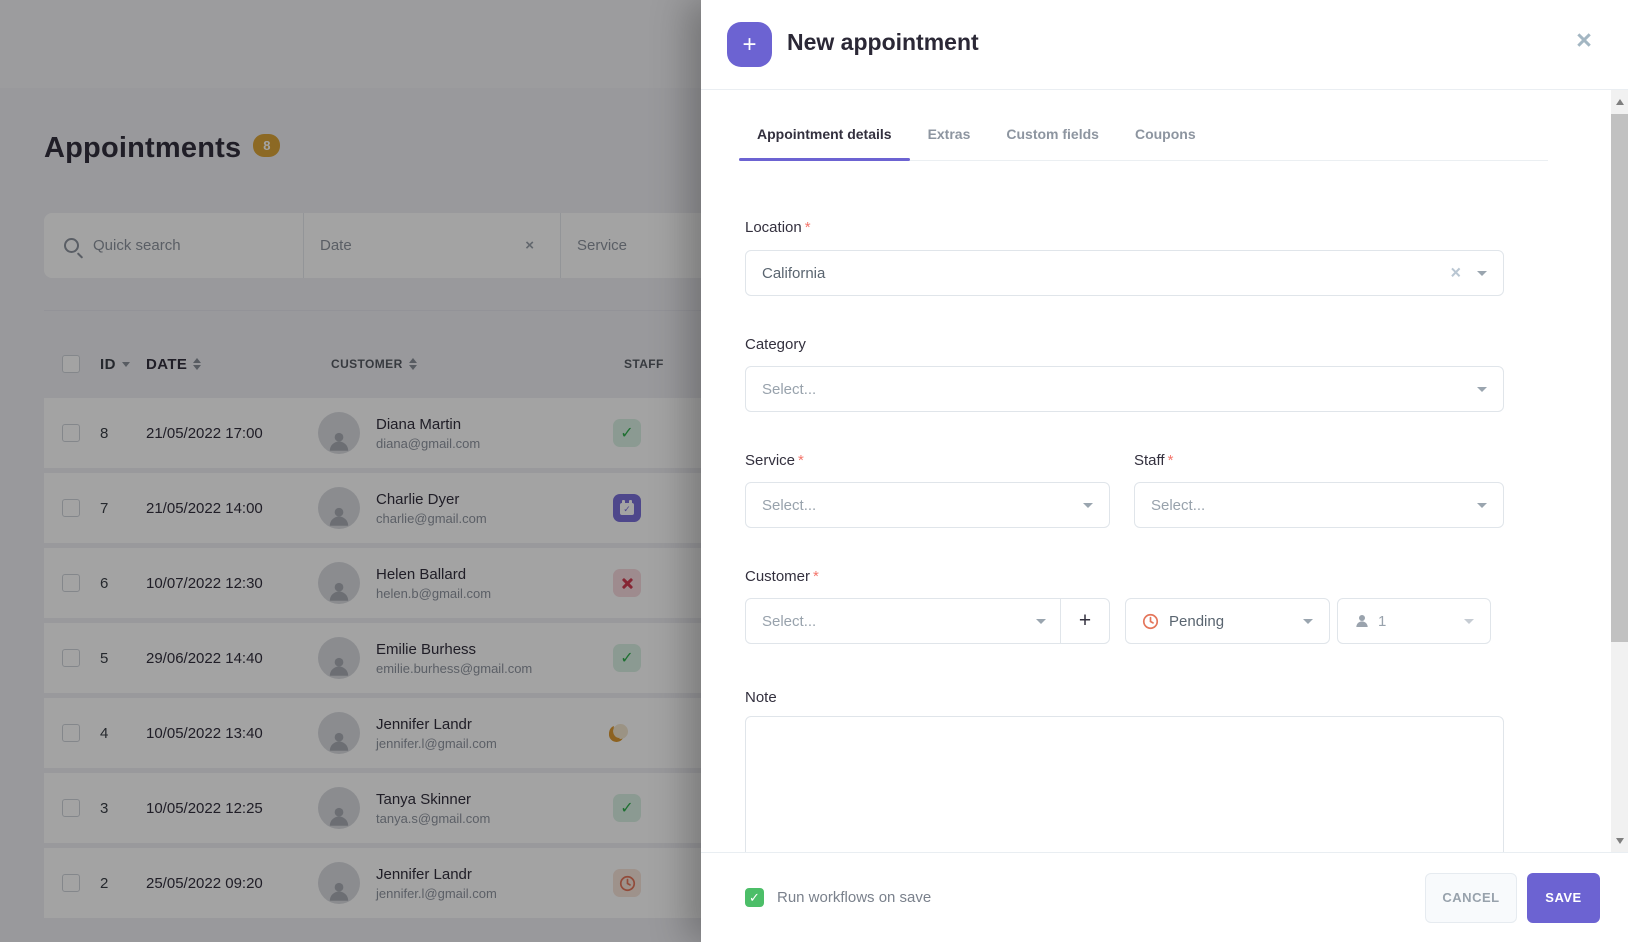  What do you see at coordinates (424, 724) in the screenshot?
I see `customer-name: Jennifer Landr` at bounding box center [424, 724].